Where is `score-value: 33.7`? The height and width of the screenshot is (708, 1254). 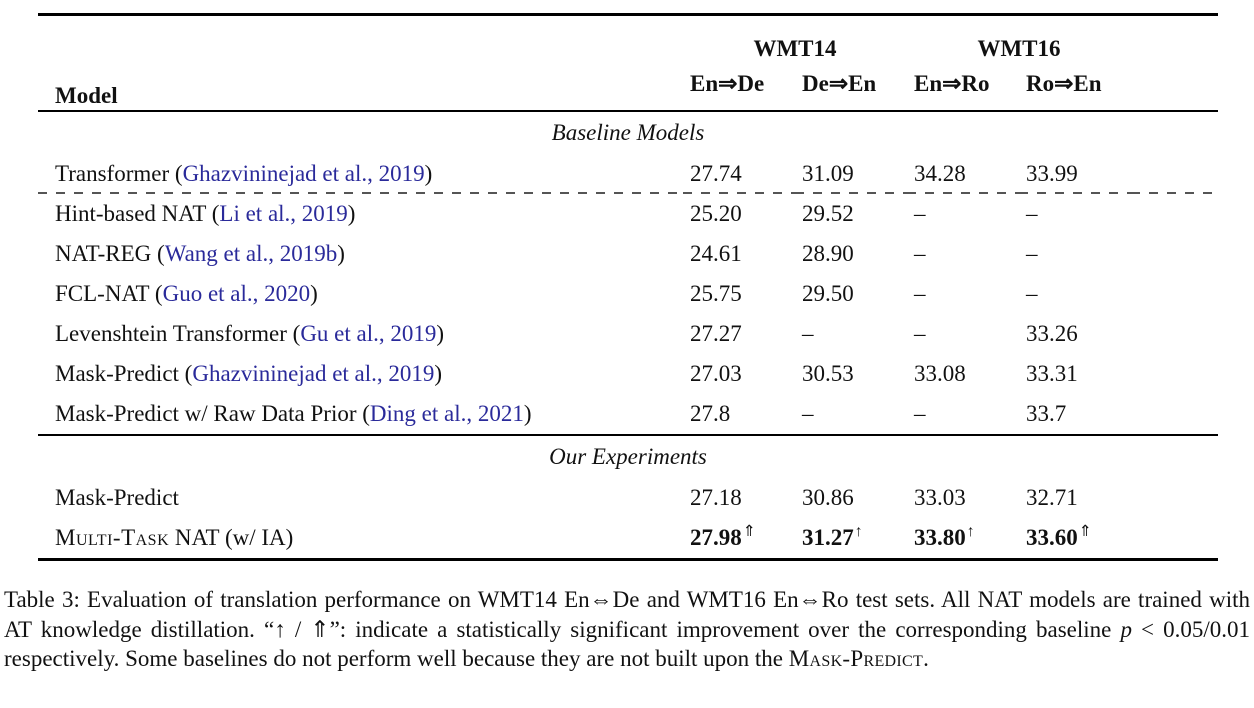
score-value: 33.7 is located at coordinates (1046, 413).